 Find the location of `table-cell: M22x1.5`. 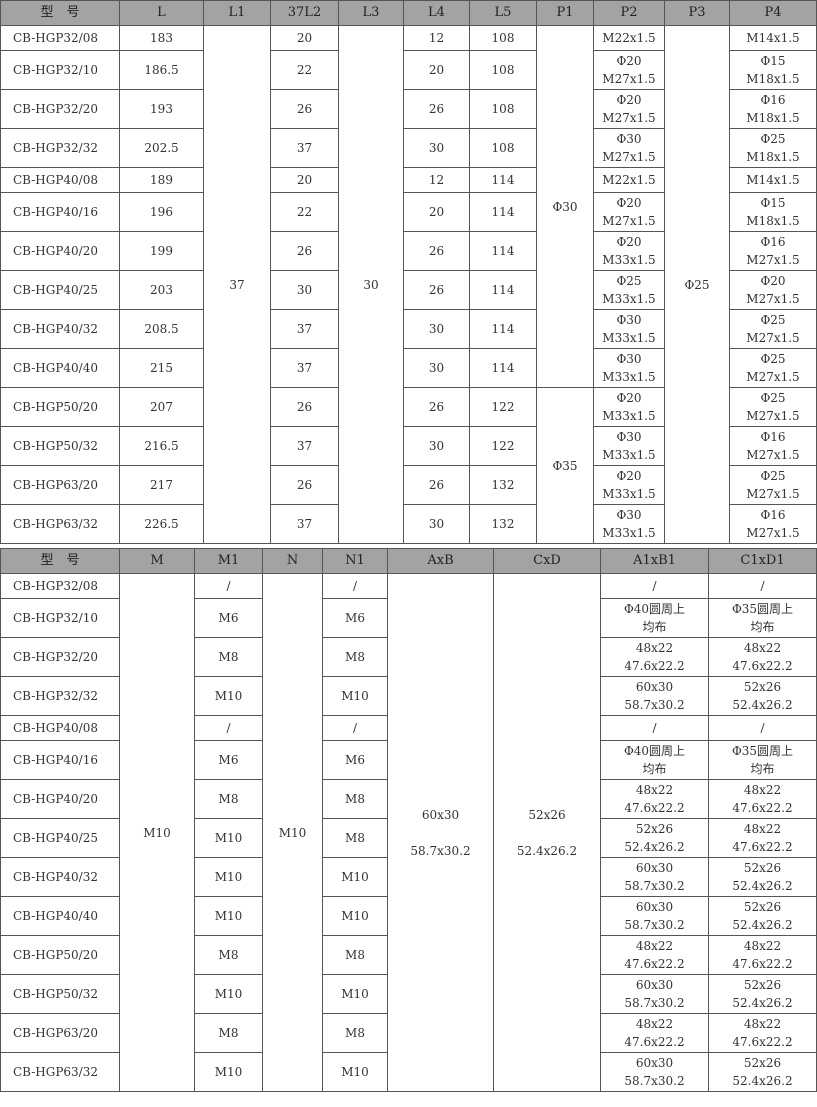

table-cell: M22x1.5 is located at coordinates (629, 38).